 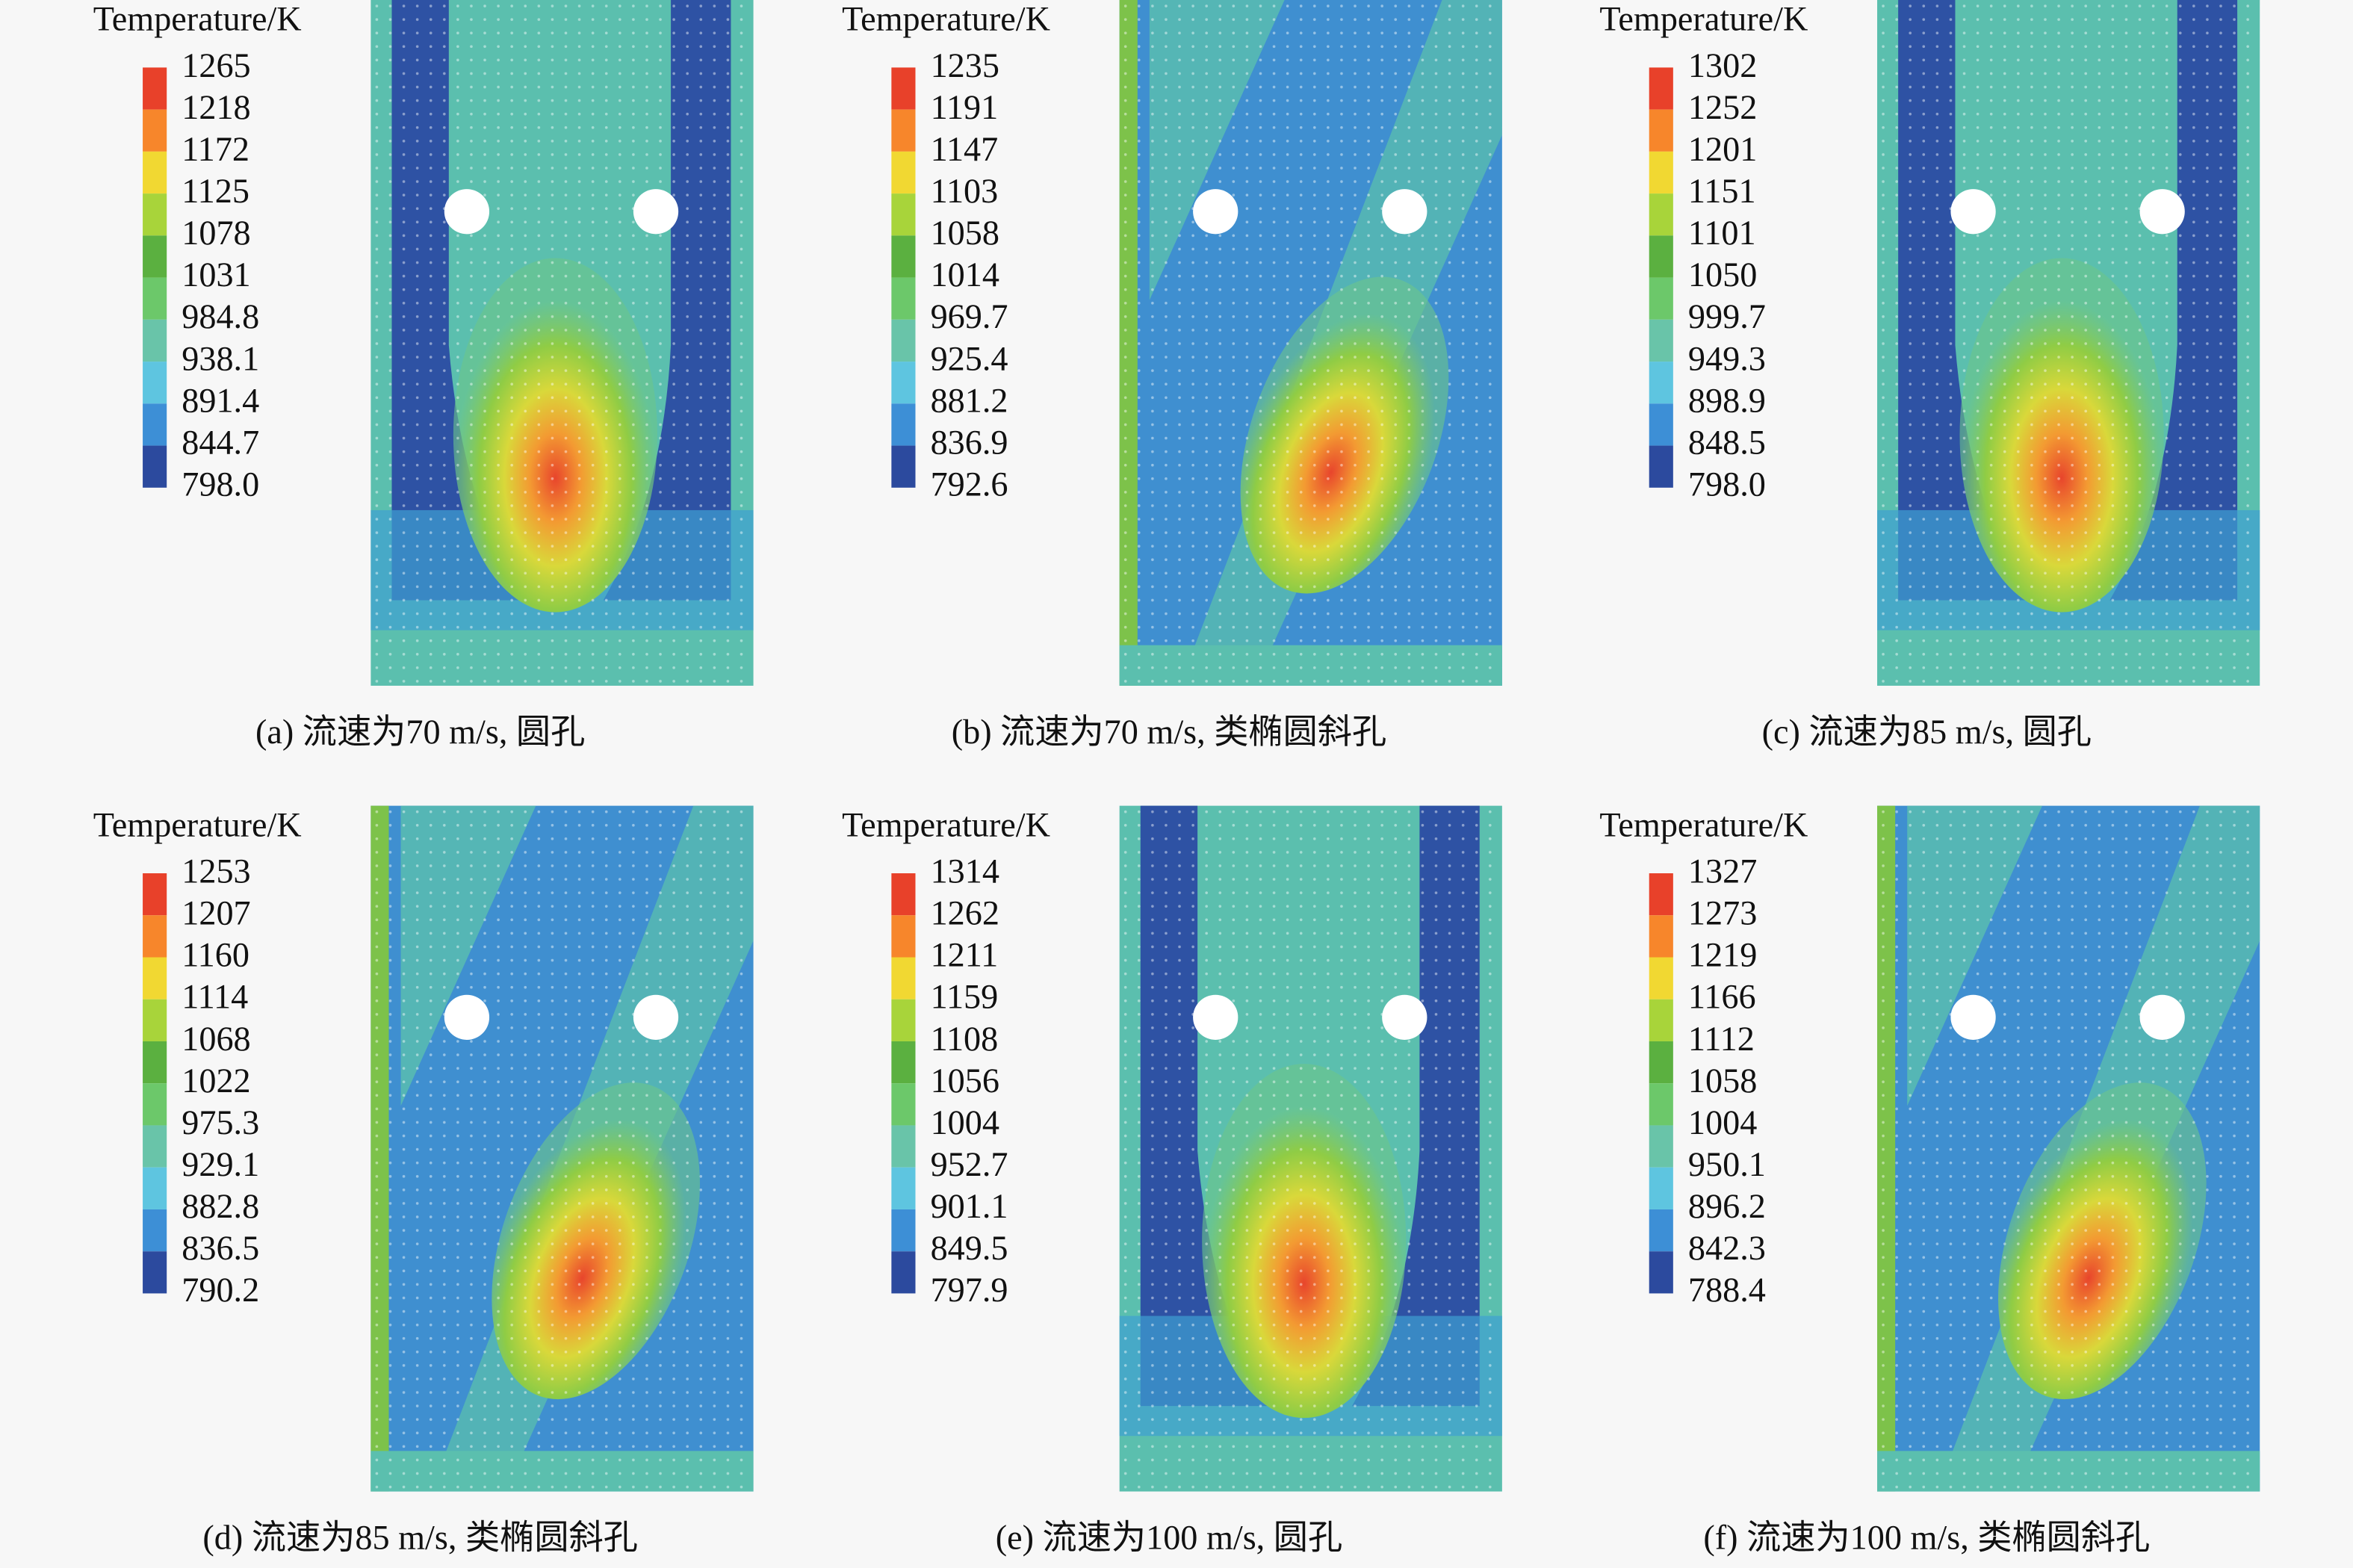 I want to click on legend-label: 929.1, so click(x=220, y=1164).